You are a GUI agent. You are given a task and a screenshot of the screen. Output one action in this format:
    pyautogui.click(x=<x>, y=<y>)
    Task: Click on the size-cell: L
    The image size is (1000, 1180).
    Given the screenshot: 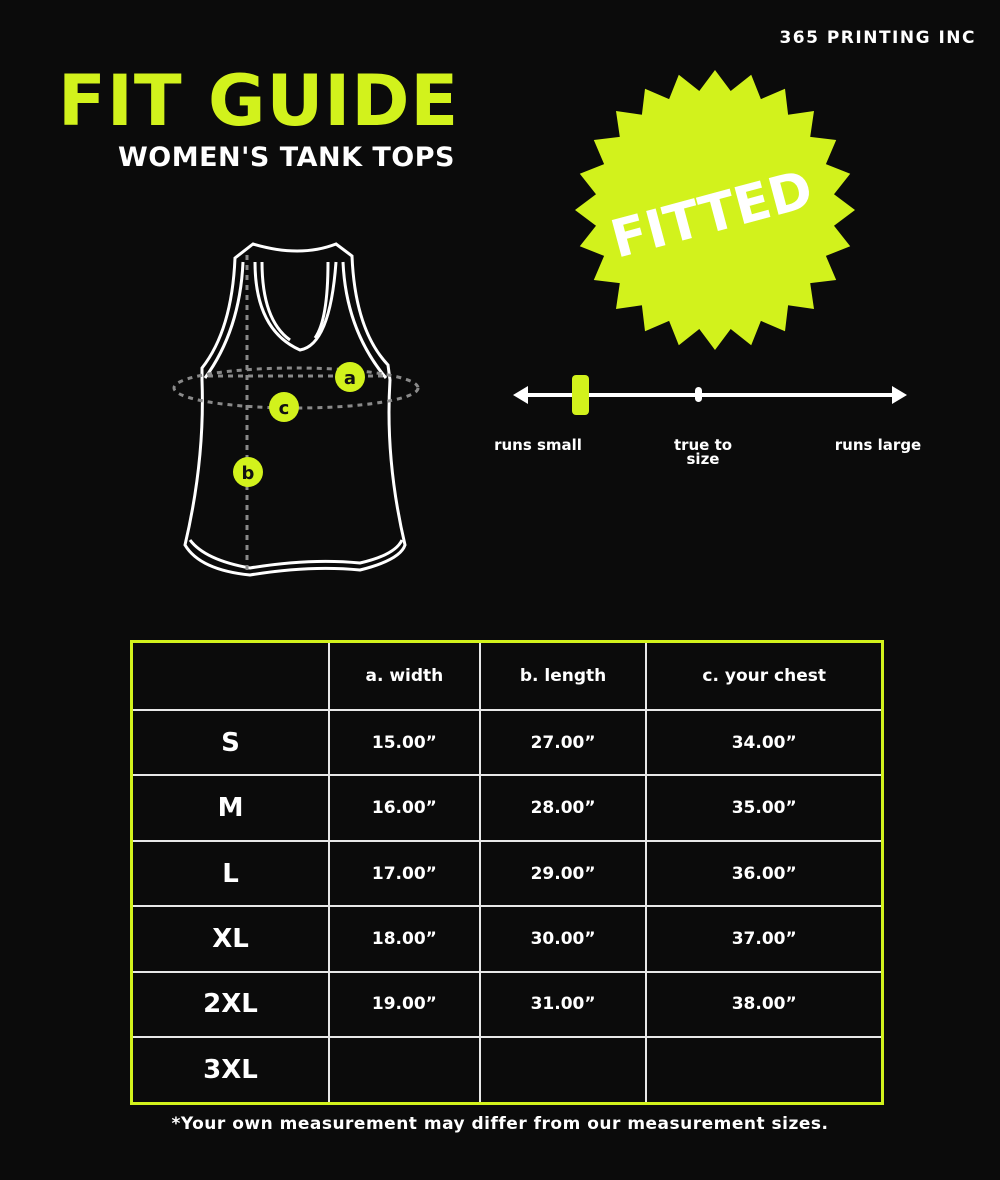 What is the action you would take?
    pyautogui.click(x=230, y=873)
    